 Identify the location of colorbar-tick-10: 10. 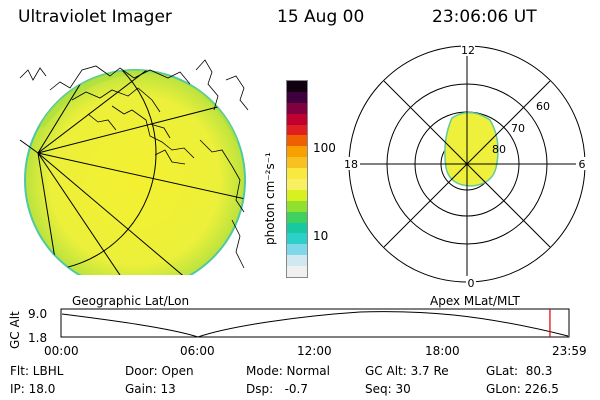
(321, 236).